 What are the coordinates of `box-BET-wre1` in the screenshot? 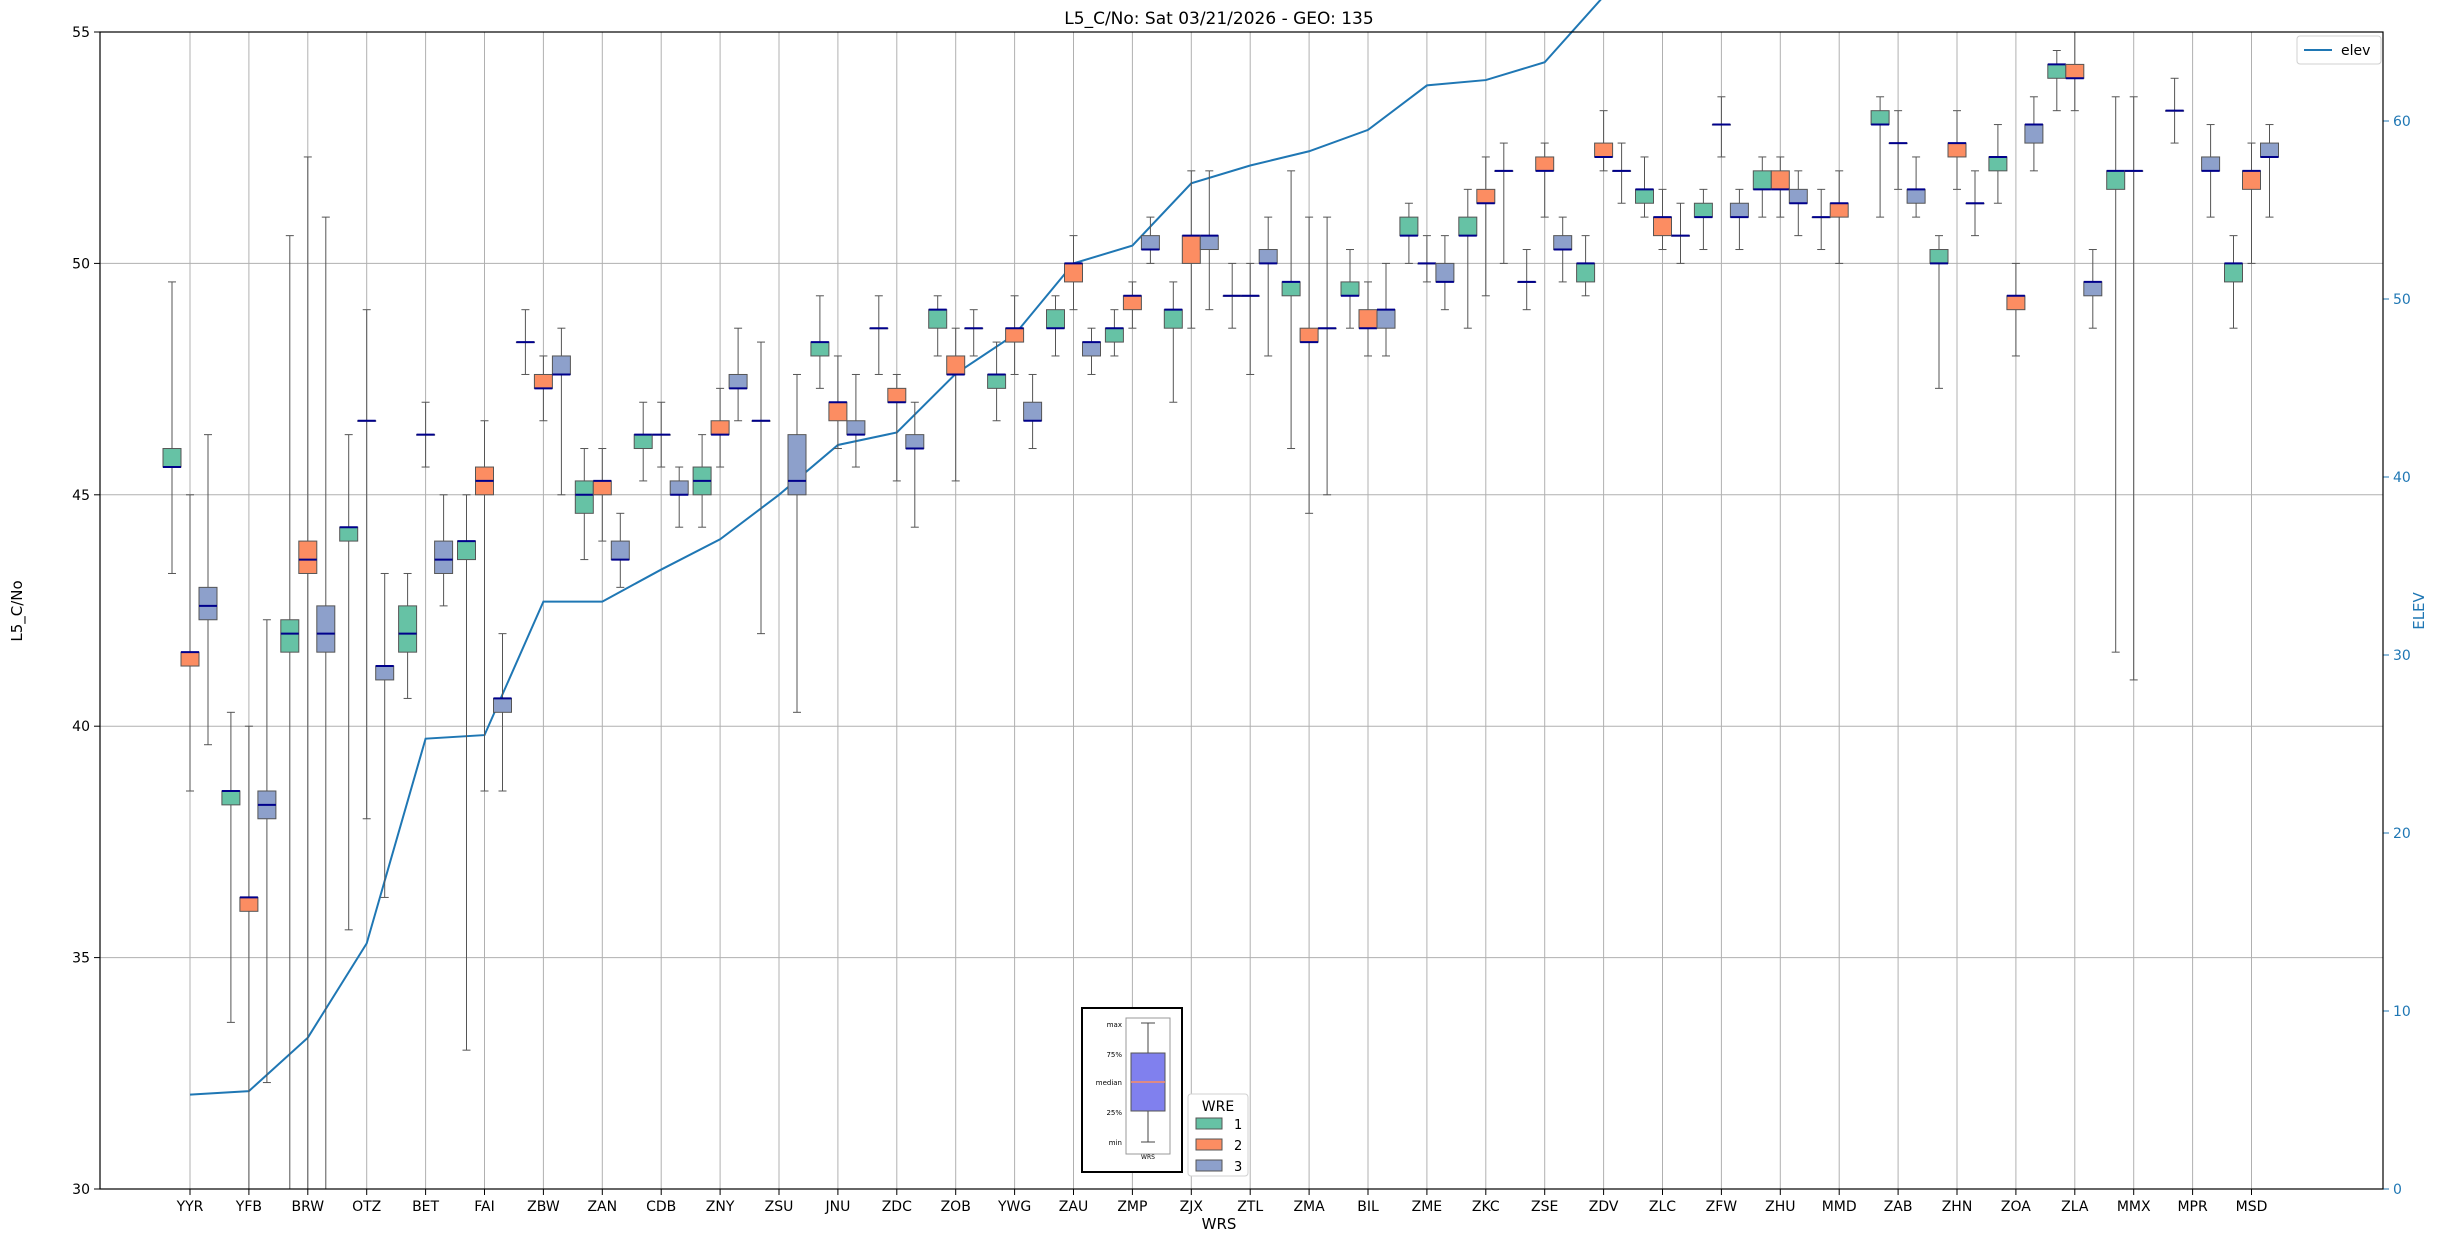 It's located at (408, 635).